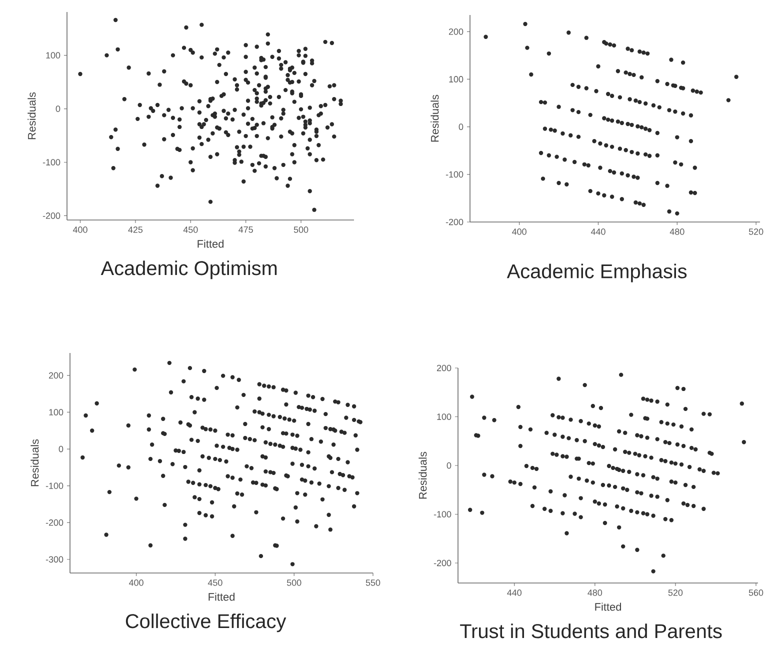 The height and width of the screenshot is (667, 776). I want to click on x-tick-label: 550, so click(373, 583).